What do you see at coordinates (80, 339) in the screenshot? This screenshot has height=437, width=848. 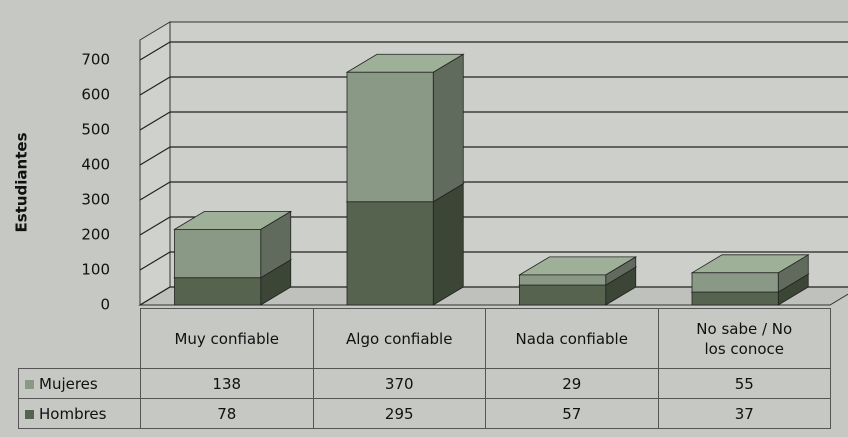 I see `blank-cell` at bounding box center [80, 339].